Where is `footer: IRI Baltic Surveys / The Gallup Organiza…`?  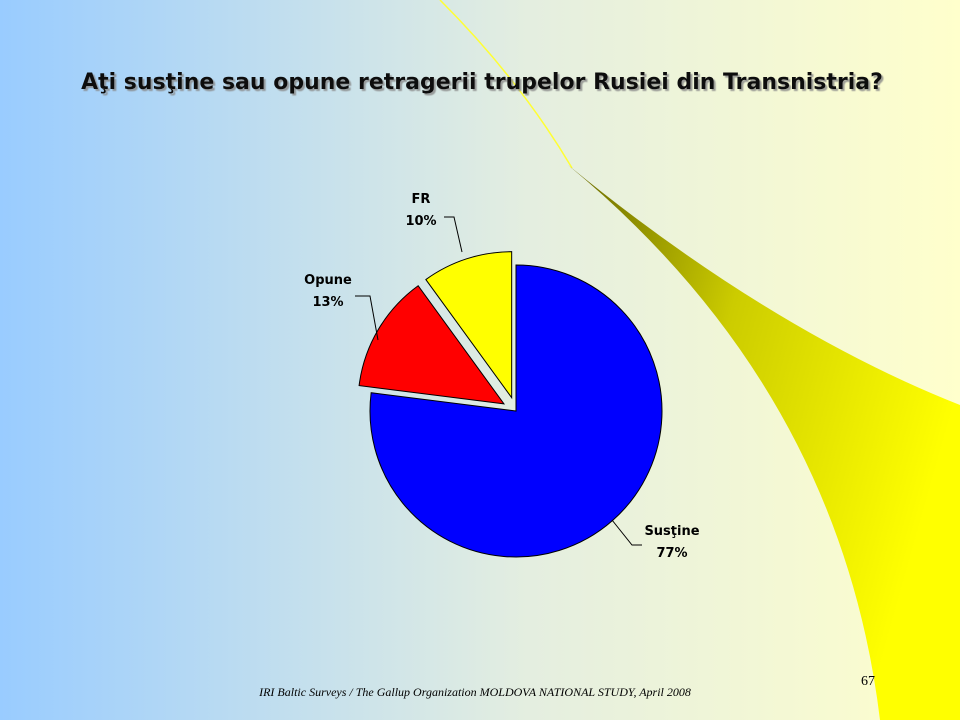
footer: IRI Baltic Surveys / The Gallup Organiza… is located at coordinates (474, 692).